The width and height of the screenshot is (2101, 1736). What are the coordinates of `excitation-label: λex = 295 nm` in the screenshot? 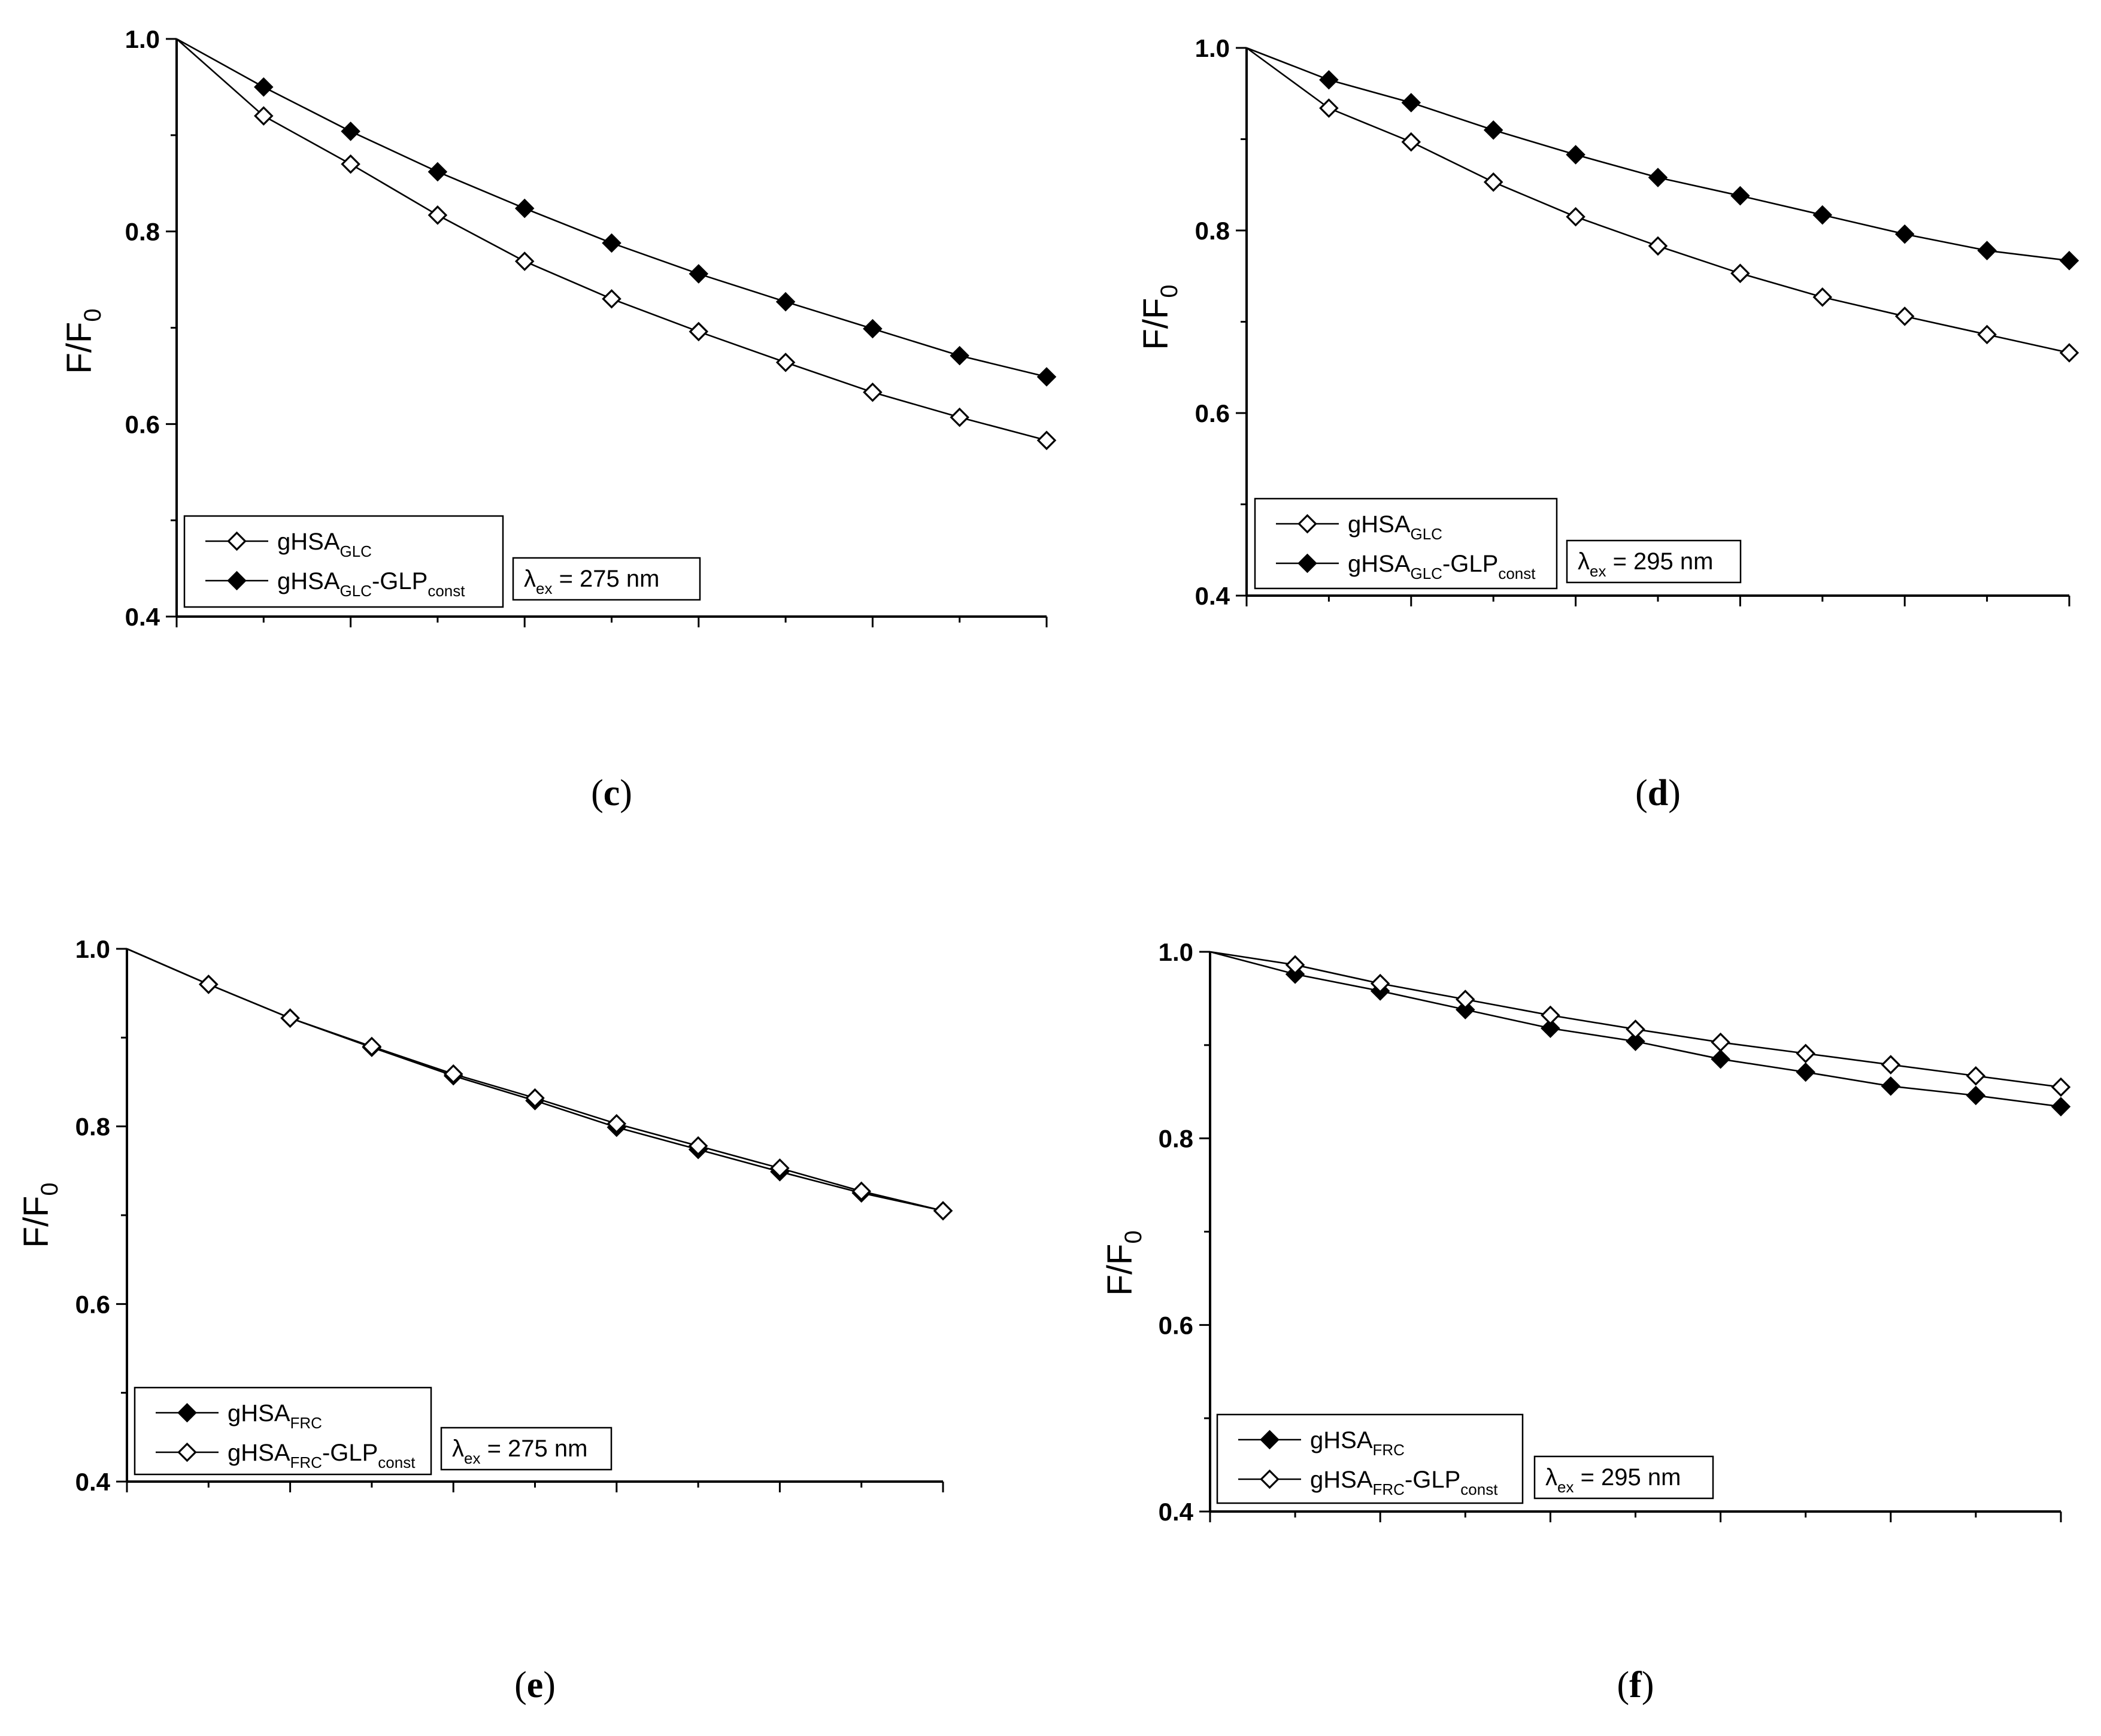 It's located at (1613, 1480).